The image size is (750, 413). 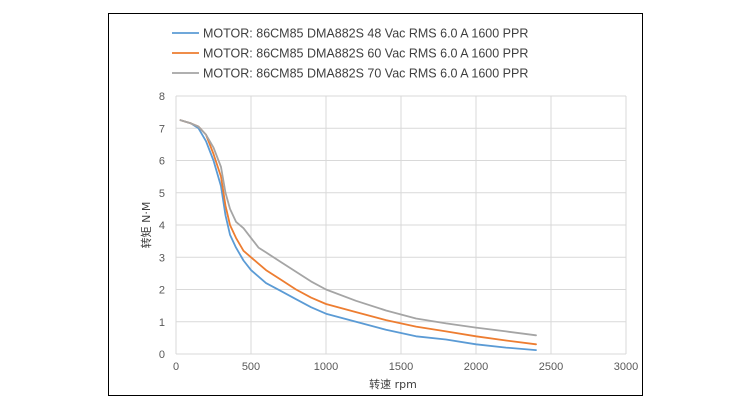 I want to click on x-tick-label: 3000, so click(x=626, y=367).